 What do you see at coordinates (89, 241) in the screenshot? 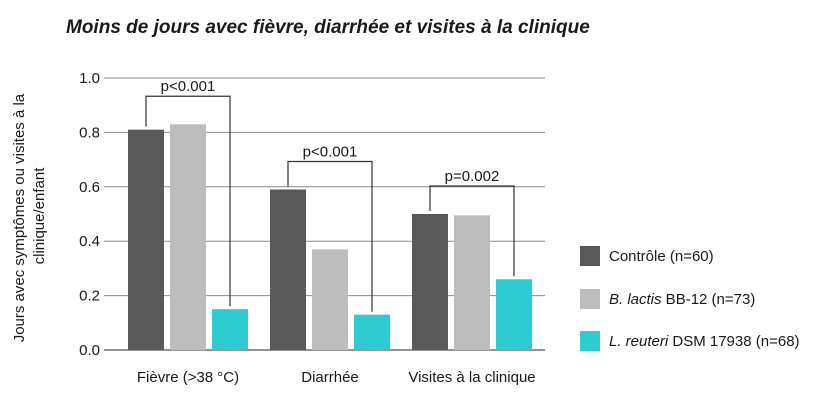
I see `y-tick-label: 0.4` at bounding box center [89, 241].